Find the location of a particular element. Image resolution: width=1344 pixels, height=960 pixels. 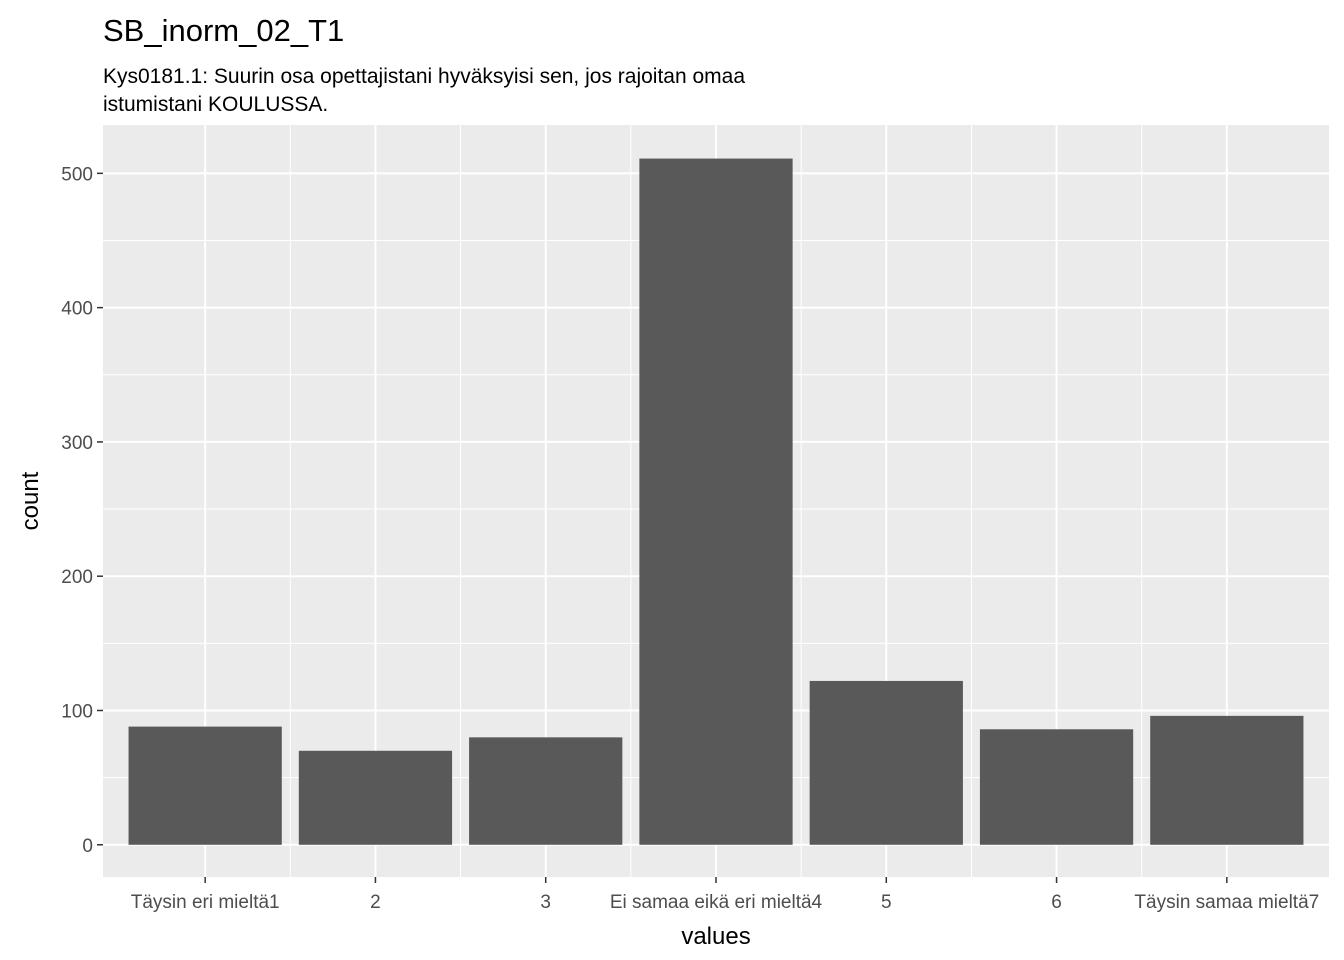

y-tick-label: 0 is located at coordinates (87, 846).